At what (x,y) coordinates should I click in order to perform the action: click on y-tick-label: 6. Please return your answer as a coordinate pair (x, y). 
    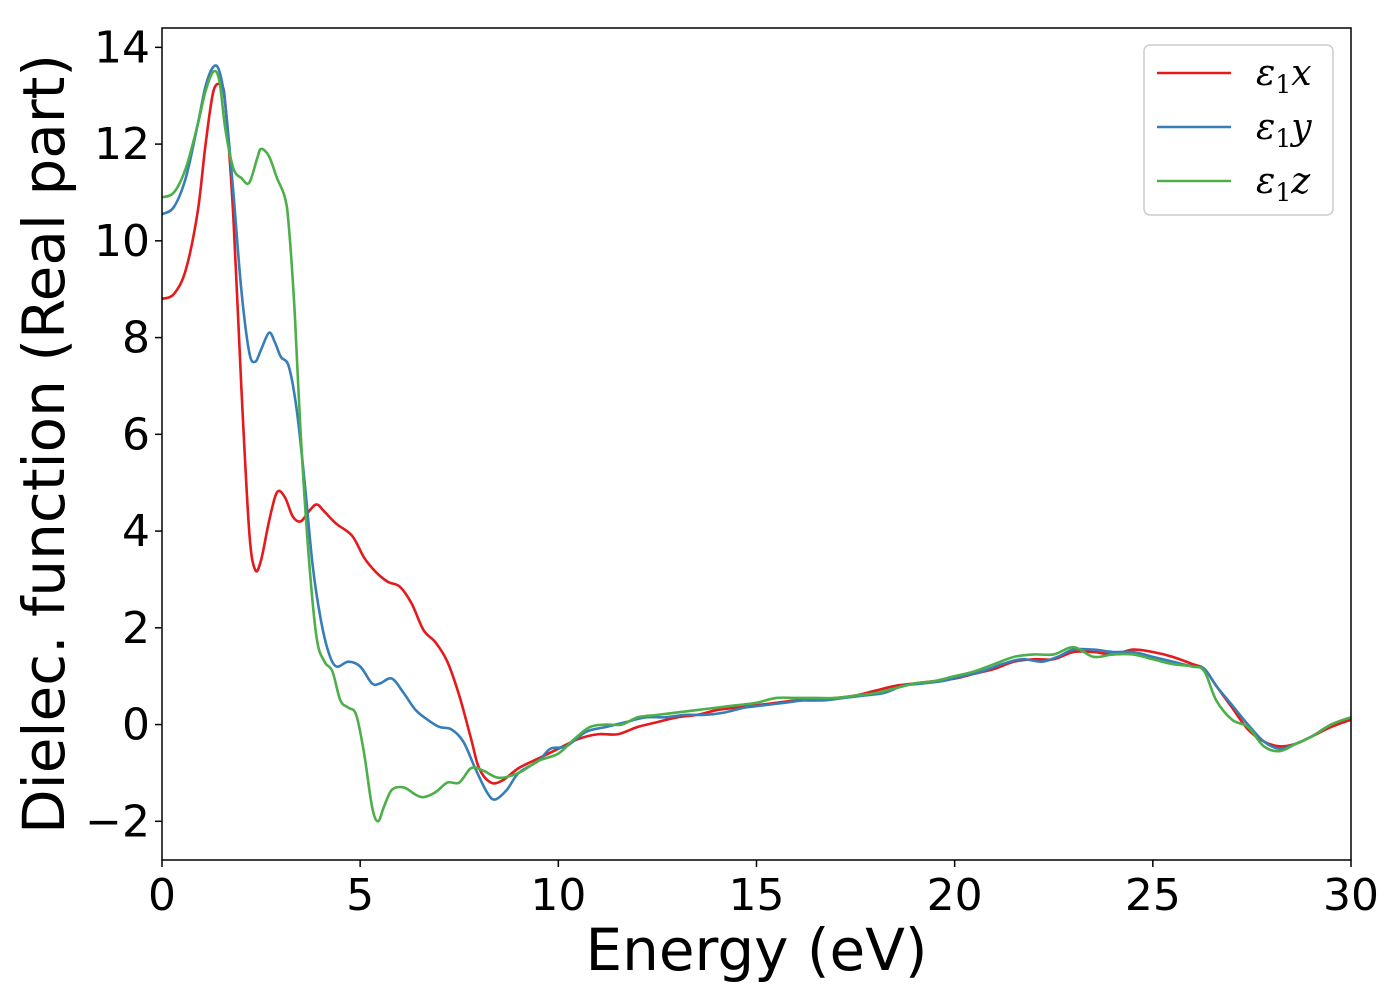
    Looking at the image, I should click on (136, 434).